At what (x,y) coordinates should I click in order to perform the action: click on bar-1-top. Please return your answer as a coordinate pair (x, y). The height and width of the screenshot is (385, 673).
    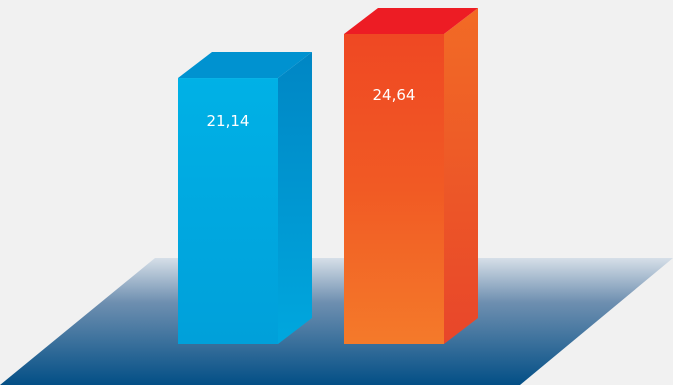
    Looking at the image, I should click on (245, 65).